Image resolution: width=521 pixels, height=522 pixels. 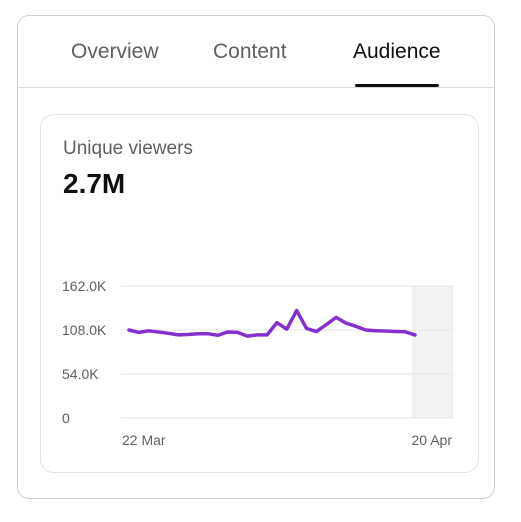 I want to click on y-tick-label: 108.0K, so click(x=84, y=330).